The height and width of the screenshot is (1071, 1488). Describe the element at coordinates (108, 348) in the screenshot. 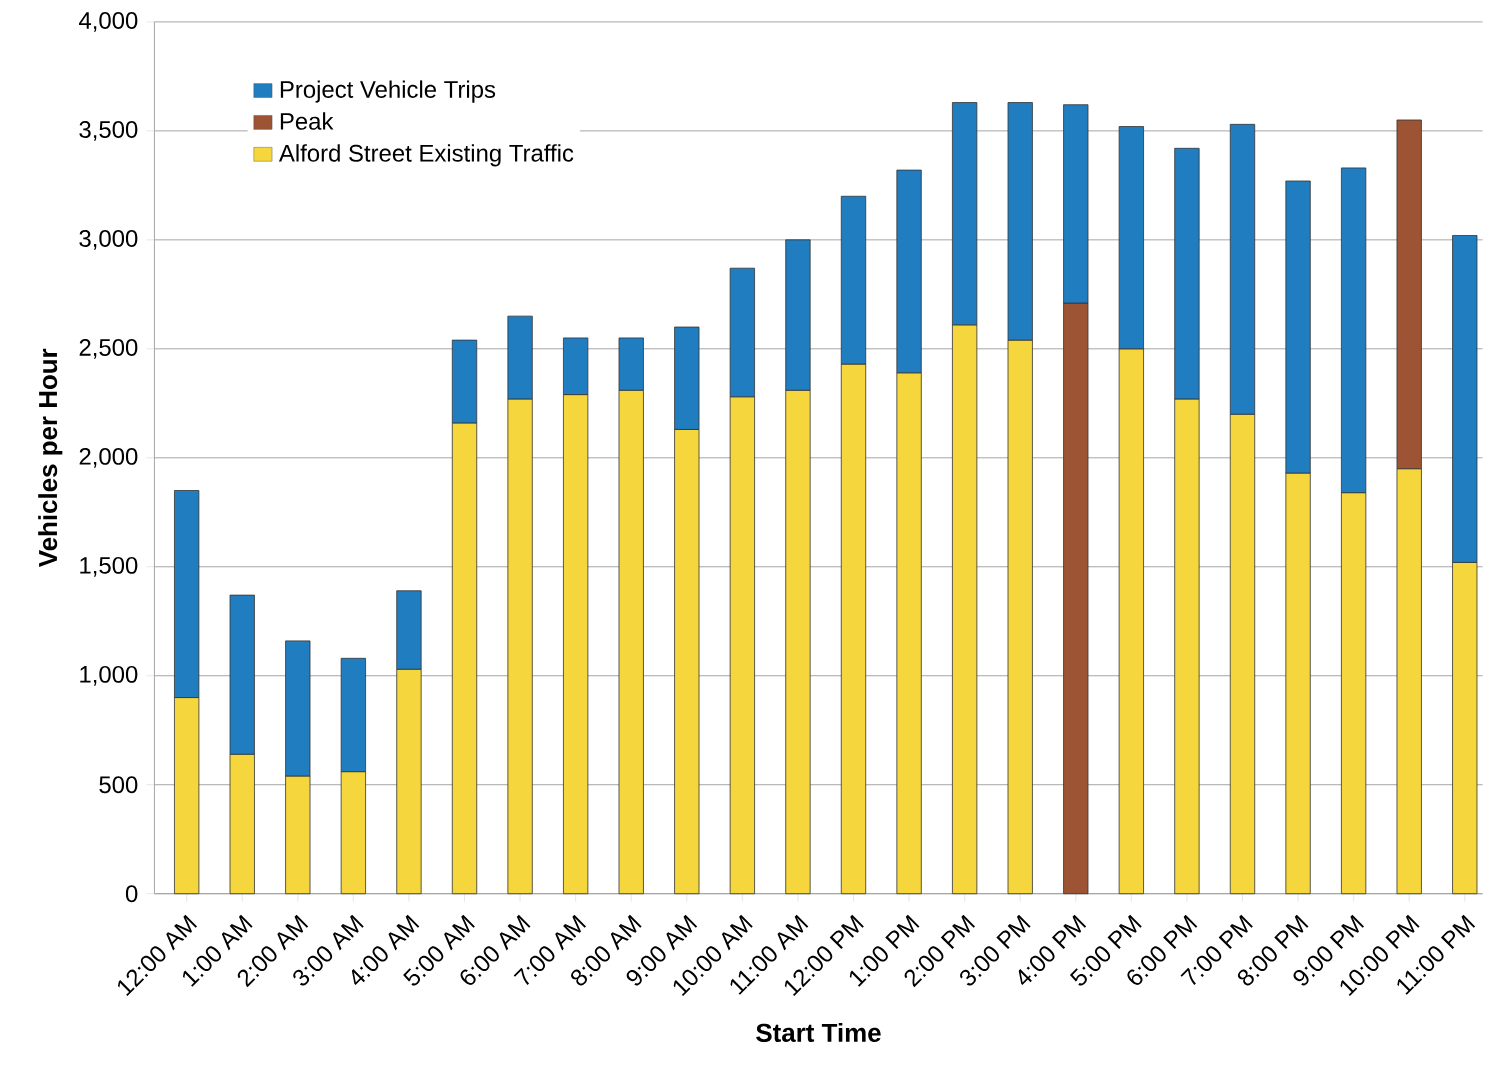

I see `y-tick-label: 2,500` at that location.